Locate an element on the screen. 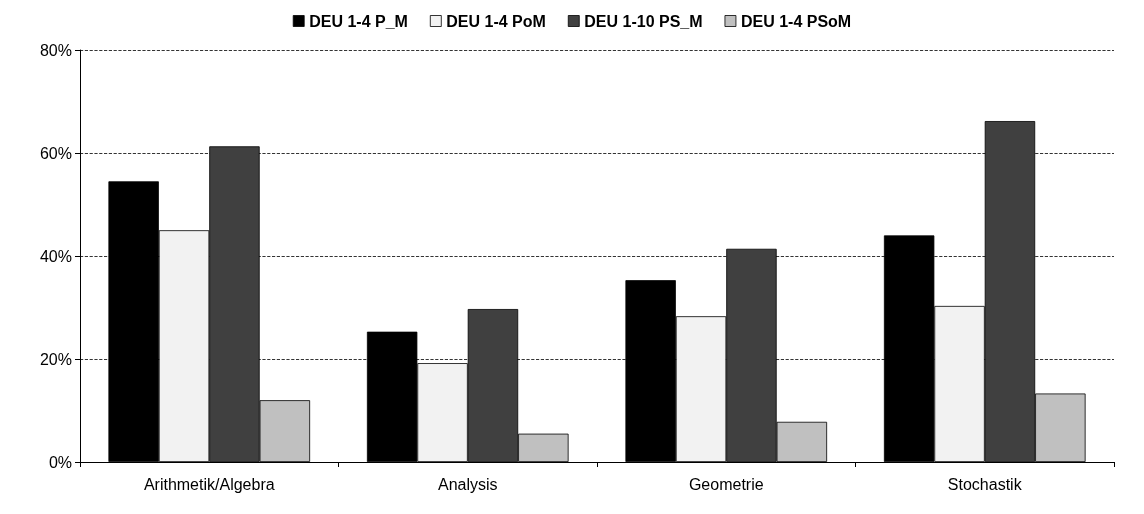 The image size is (1144, 514). x-tick-label: Analysis is located at coordinates (467, 484).